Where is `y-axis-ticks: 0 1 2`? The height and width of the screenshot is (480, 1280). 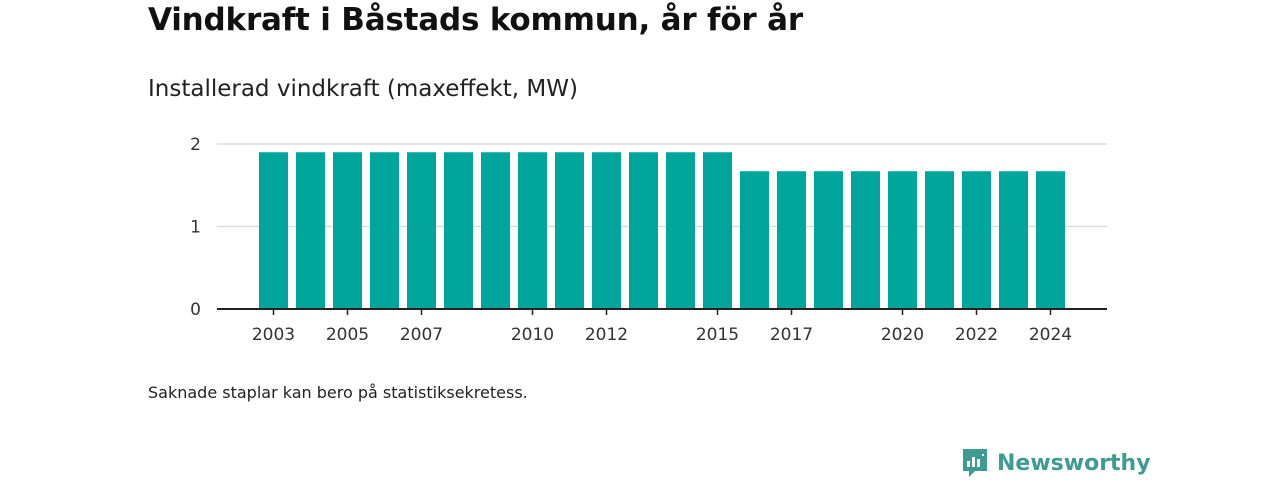
y-axis-ticks: 0 1 2 is located at coordinates (195, 227).